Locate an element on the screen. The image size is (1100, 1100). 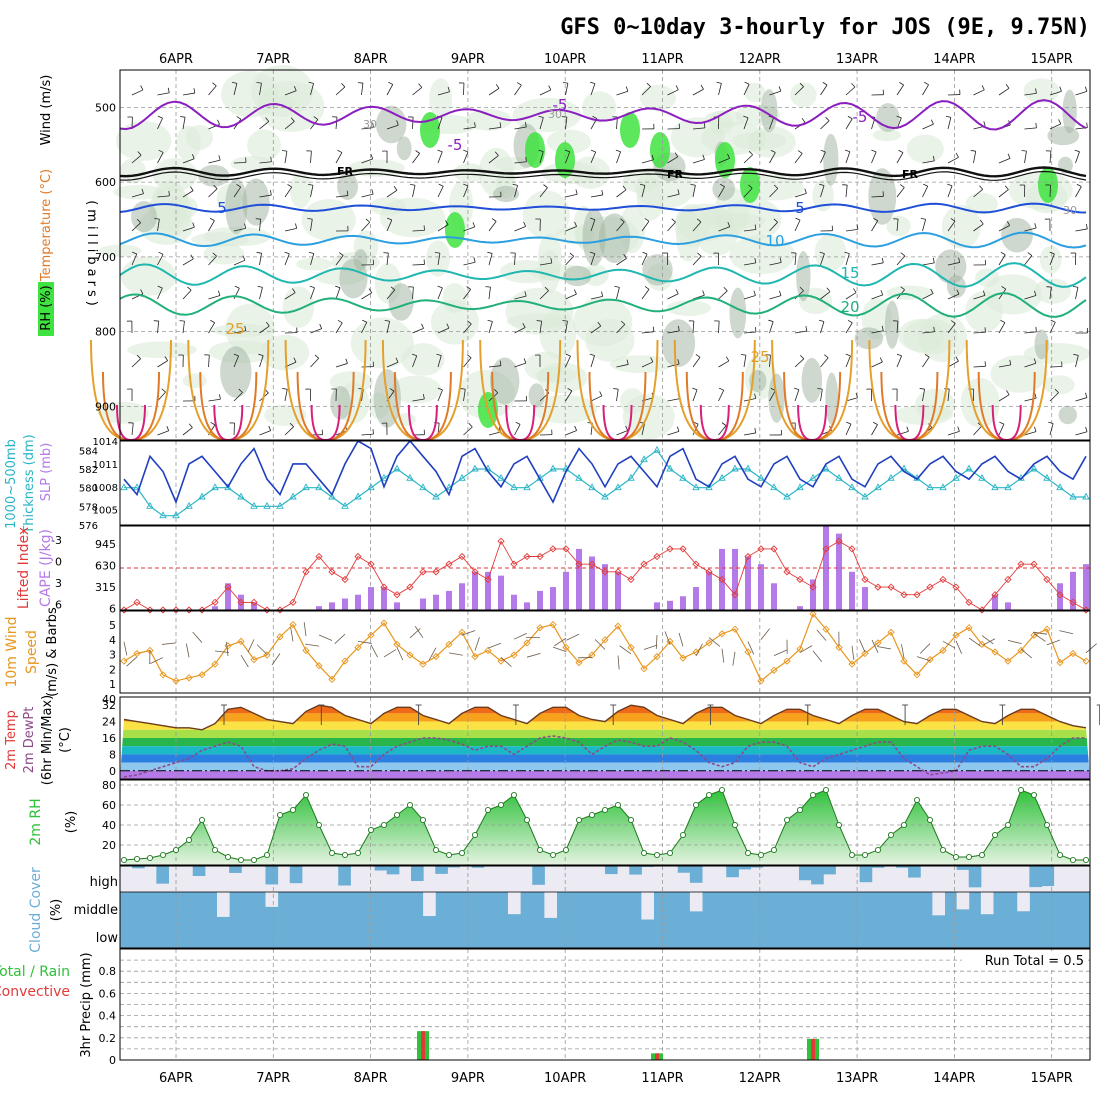
axis-title: (°C) is located at coordinates (65, 740).